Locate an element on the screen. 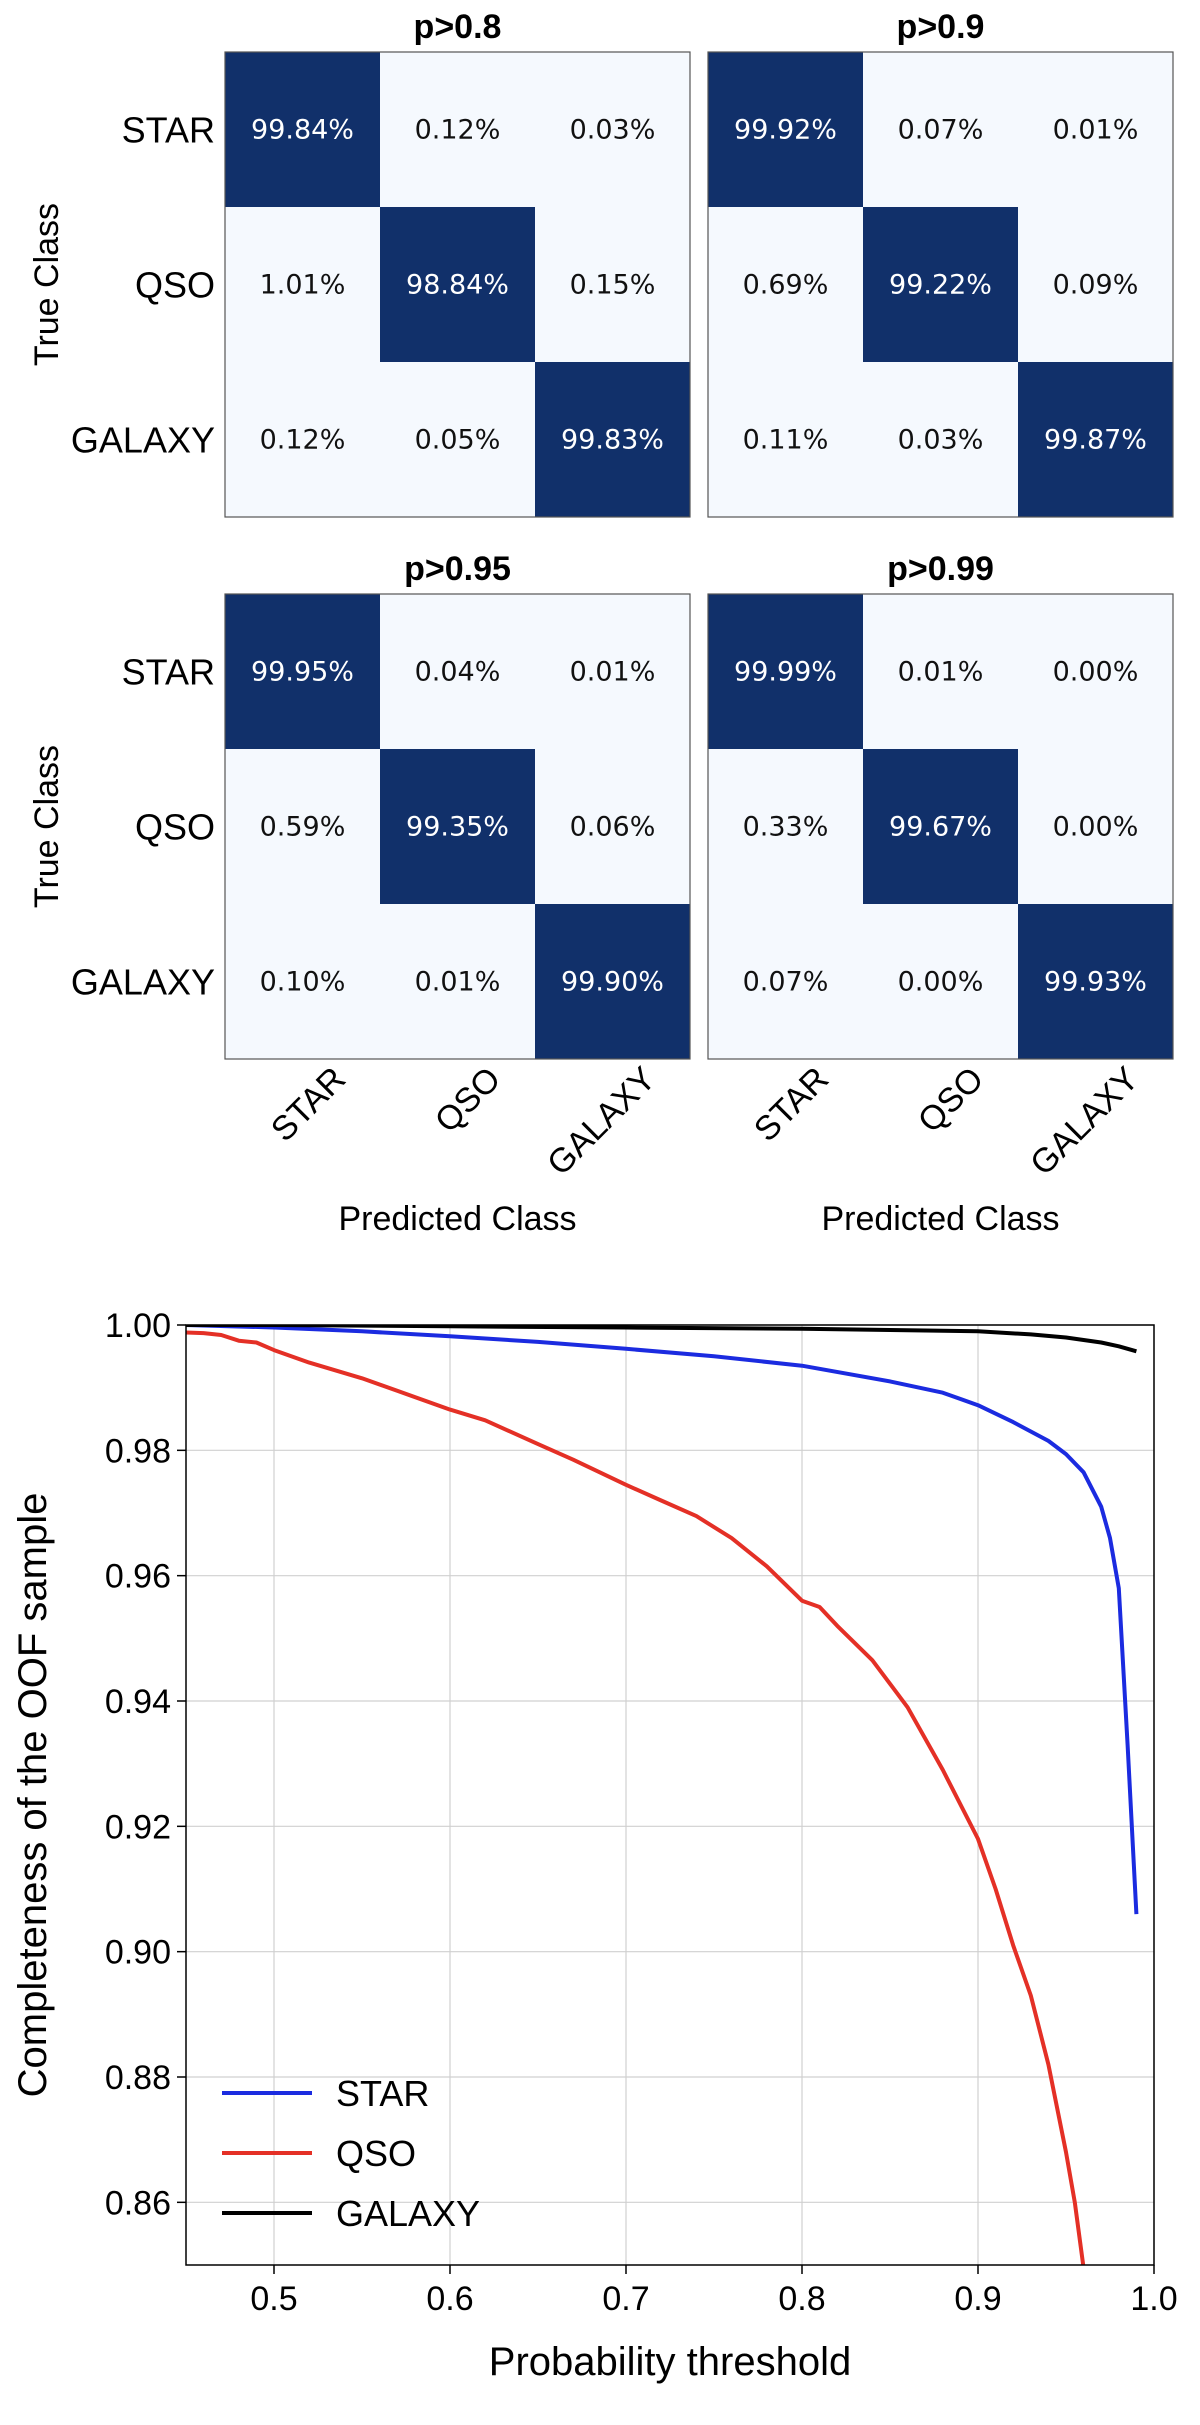 The image size is (1200, 2425). cell-value: 1.01% is located at coordinates (303, 285).